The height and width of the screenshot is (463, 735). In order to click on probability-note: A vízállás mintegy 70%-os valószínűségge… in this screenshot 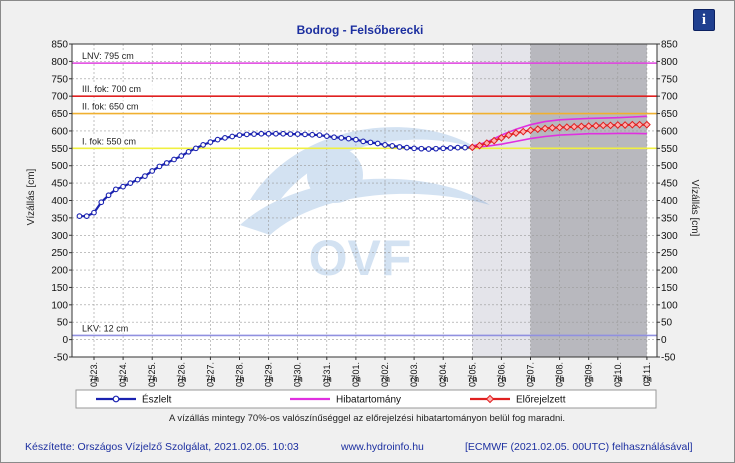, I will do `click(367, 418)`.